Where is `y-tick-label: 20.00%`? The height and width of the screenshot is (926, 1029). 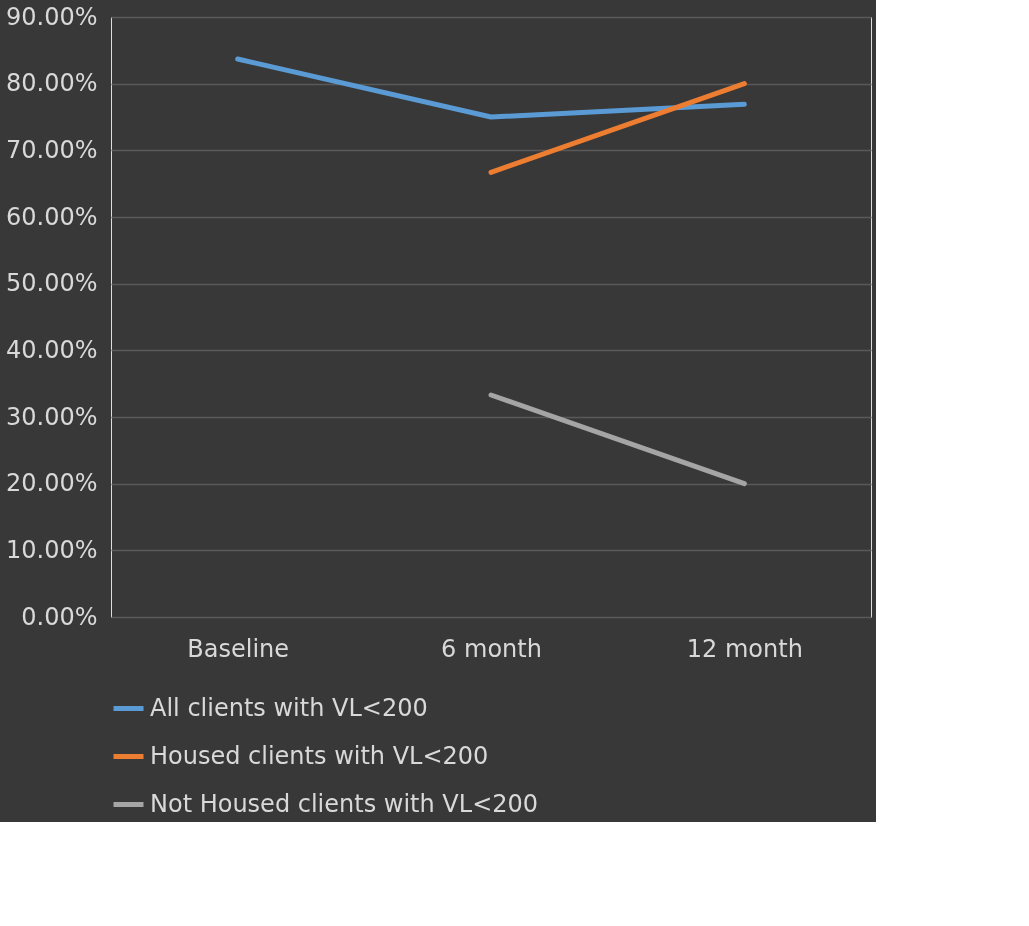
y-tick-label: 20.00% is located at coordinates (51, 483).